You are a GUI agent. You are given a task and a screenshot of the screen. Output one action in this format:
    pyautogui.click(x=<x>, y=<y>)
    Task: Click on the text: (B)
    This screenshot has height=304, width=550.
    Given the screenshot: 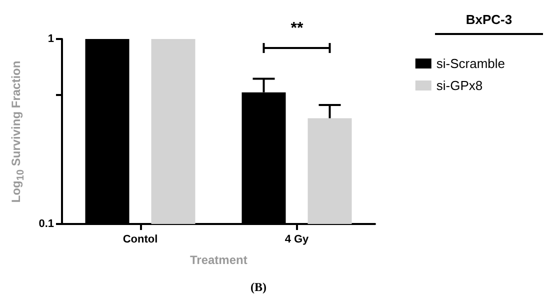 What is the action you would take?
    pyautogui.click(x=258, y=287)
    